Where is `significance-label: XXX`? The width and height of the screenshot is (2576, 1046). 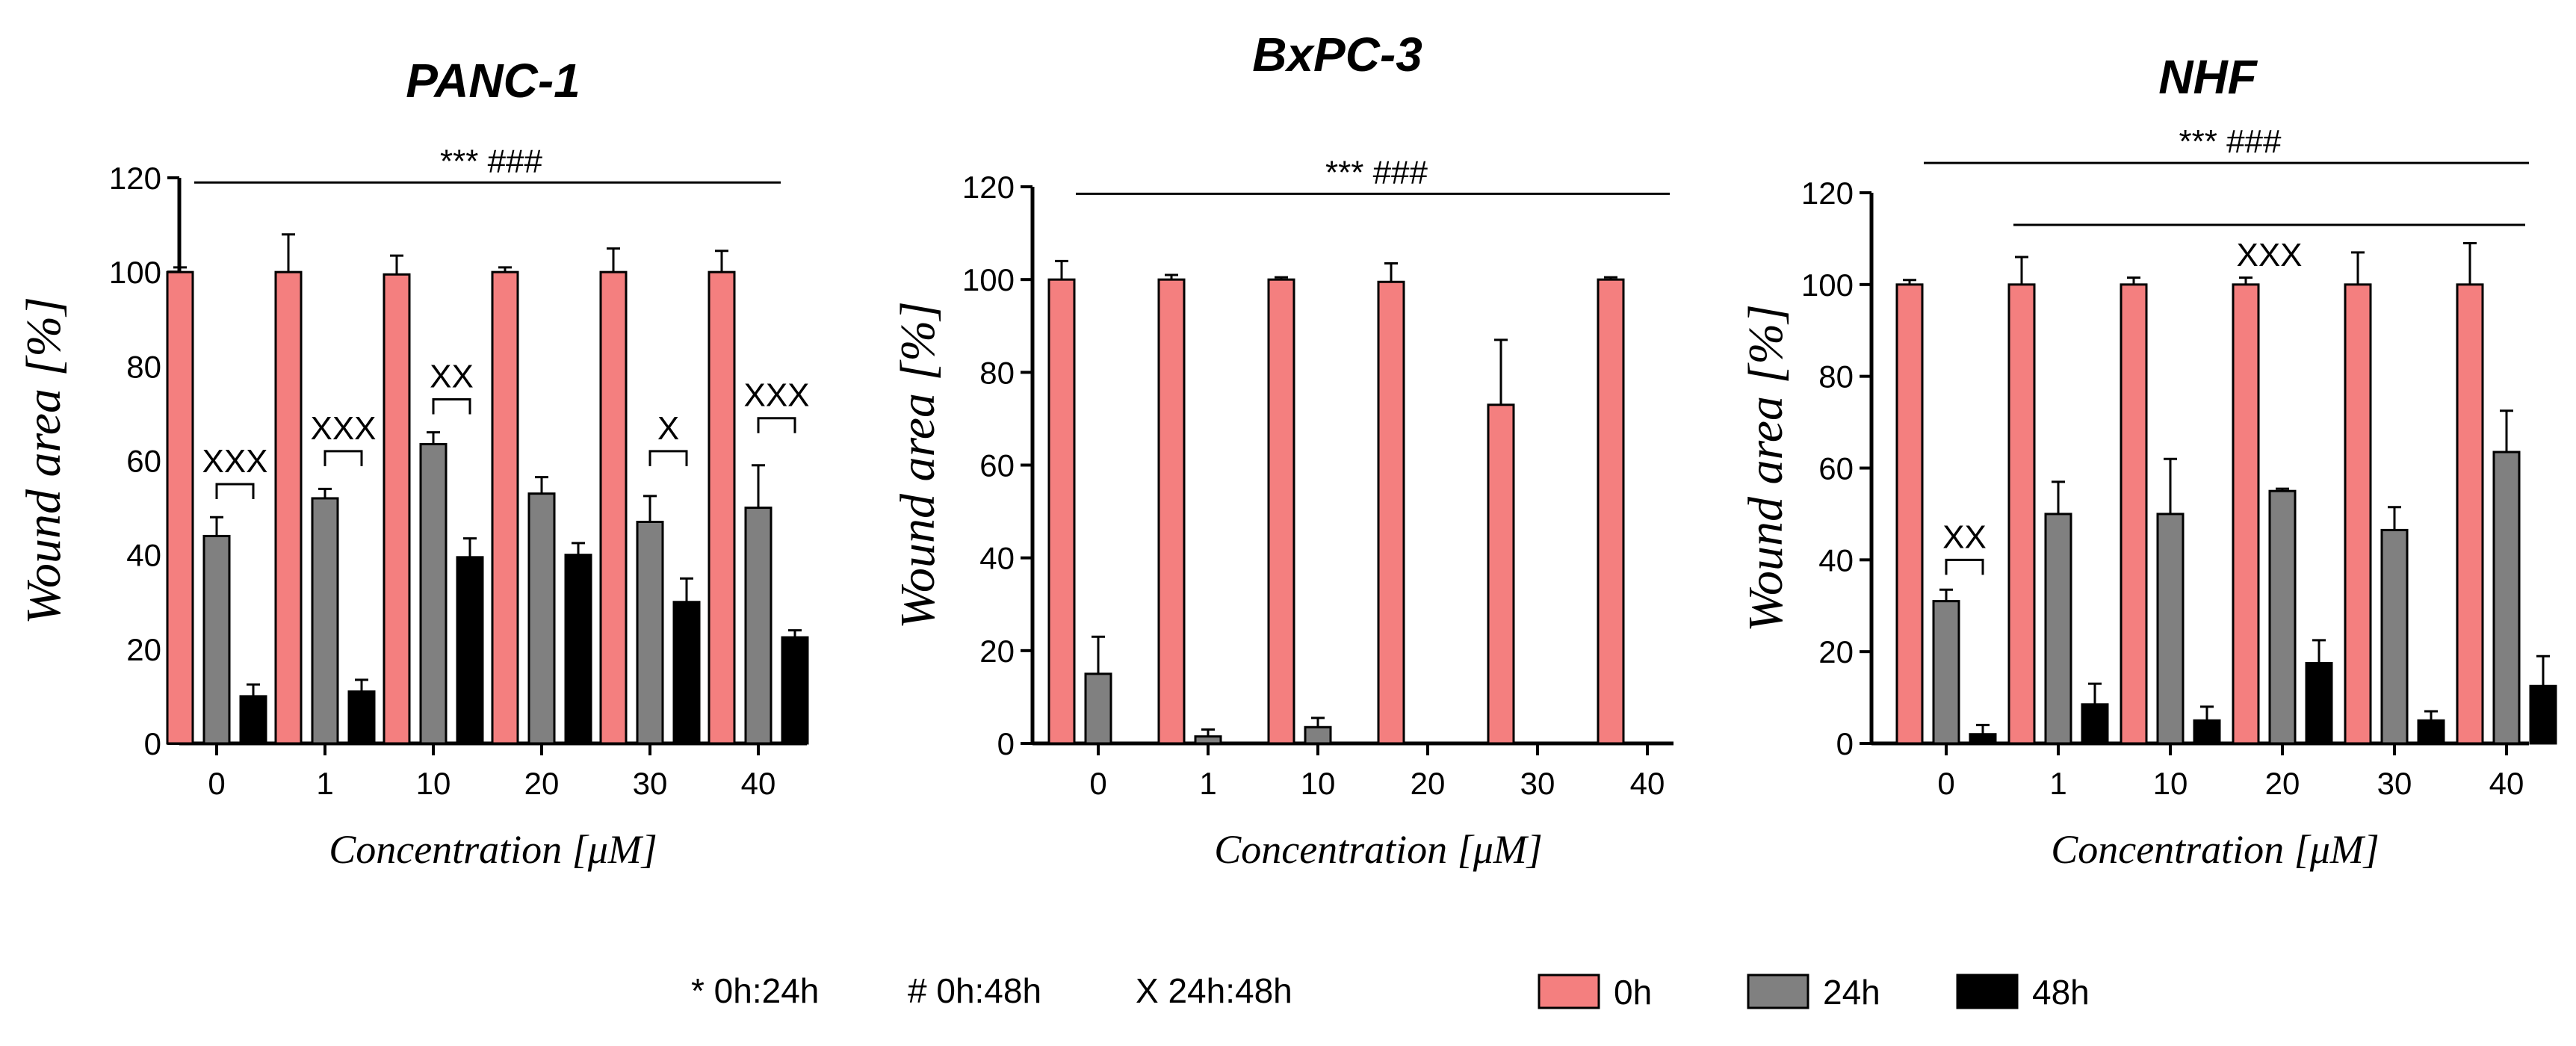
significance-label: XXX is located at coordinates (2269, 255).